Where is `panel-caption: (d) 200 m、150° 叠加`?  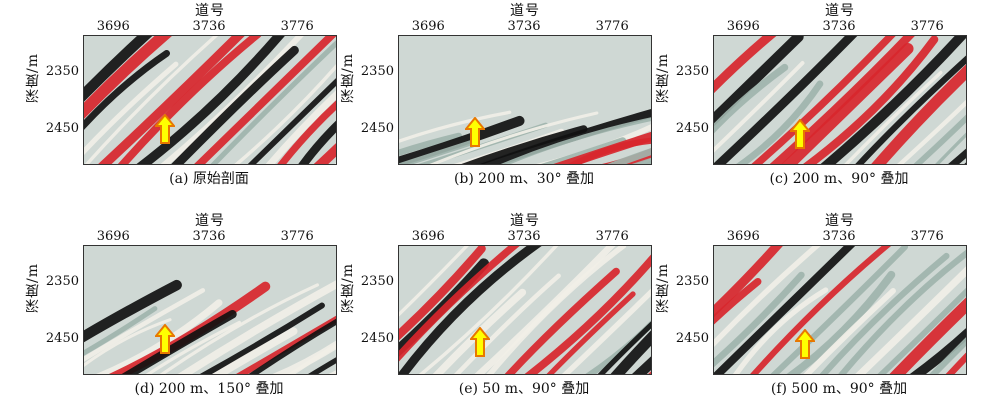
panel-caption: (d) 200 m、150° 叠加 is located at coordinates (209, 389).